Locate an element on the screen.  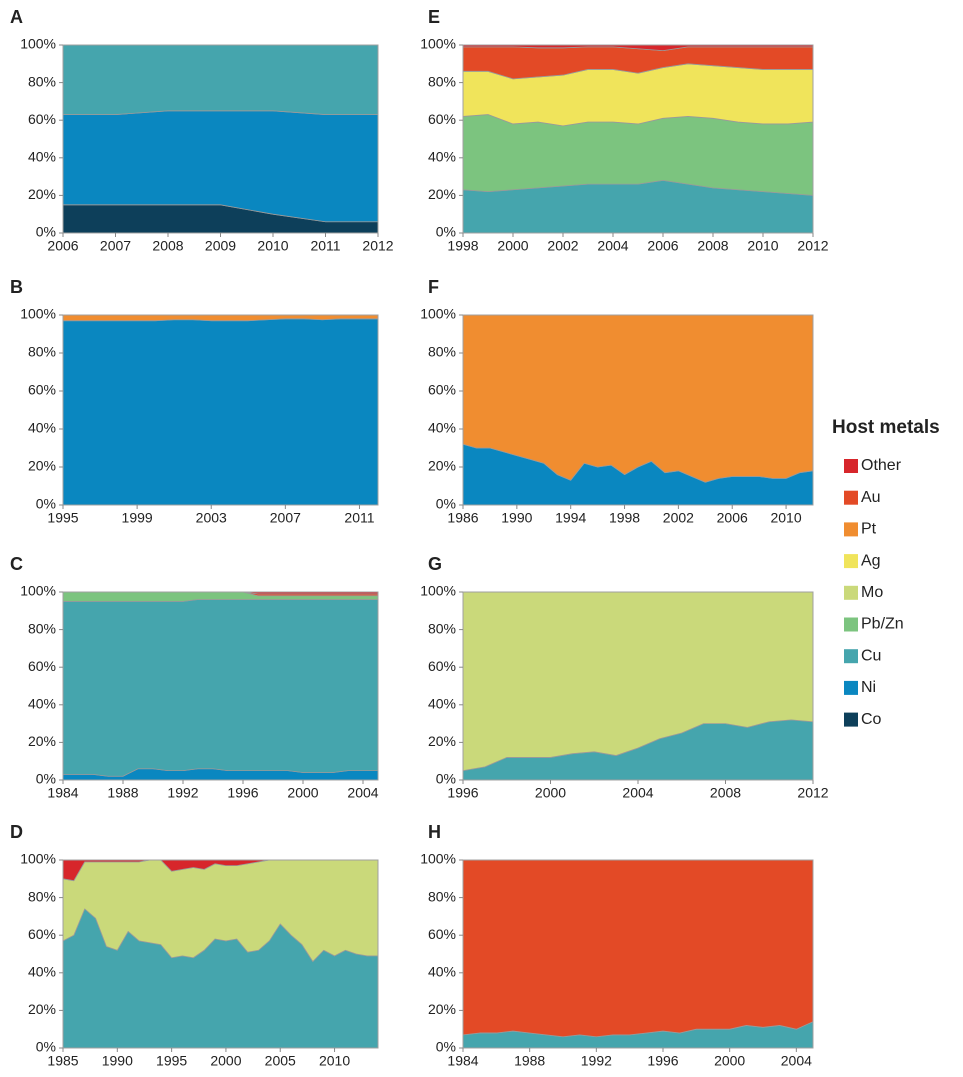
x-tick-label: 1990 is located at coordinates (516, 518).